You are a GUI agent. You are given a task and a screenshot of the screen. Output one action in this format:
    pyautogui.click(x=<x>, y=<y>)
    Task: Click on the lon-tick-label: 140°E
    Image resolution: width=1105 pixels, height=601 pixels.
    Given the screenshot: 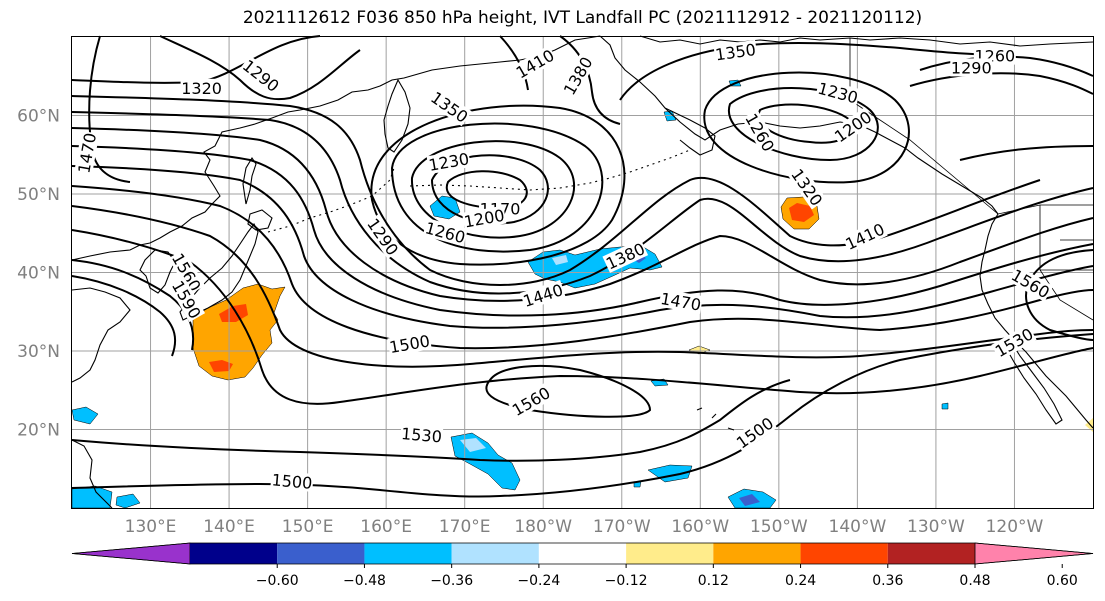 What is the action you would take?
    pyautogui.click(x=229, y=527)
    